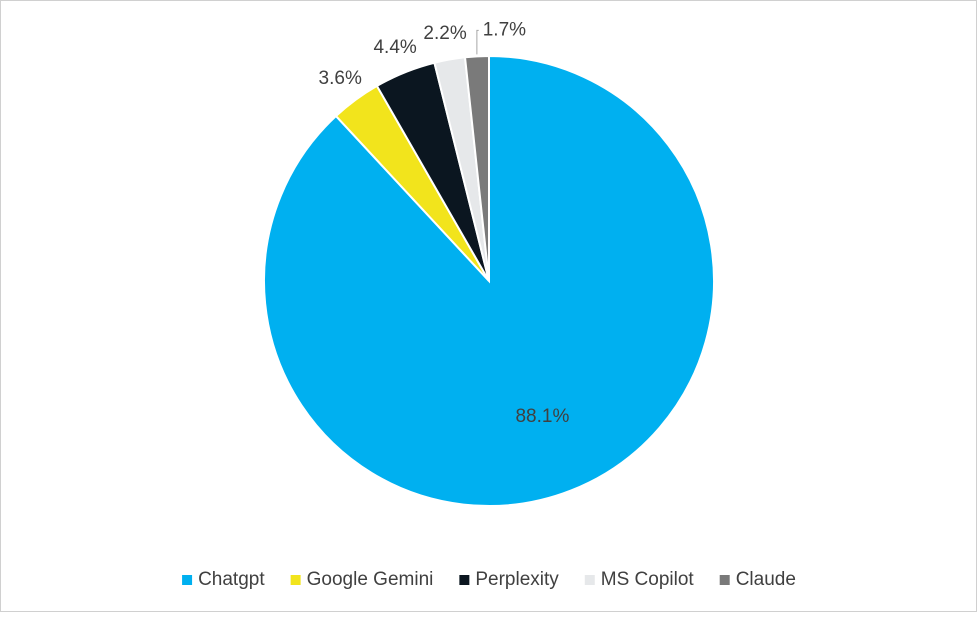 The image size is (978, 618). I want to click on data-label: 3.6%, so click(340, 78).